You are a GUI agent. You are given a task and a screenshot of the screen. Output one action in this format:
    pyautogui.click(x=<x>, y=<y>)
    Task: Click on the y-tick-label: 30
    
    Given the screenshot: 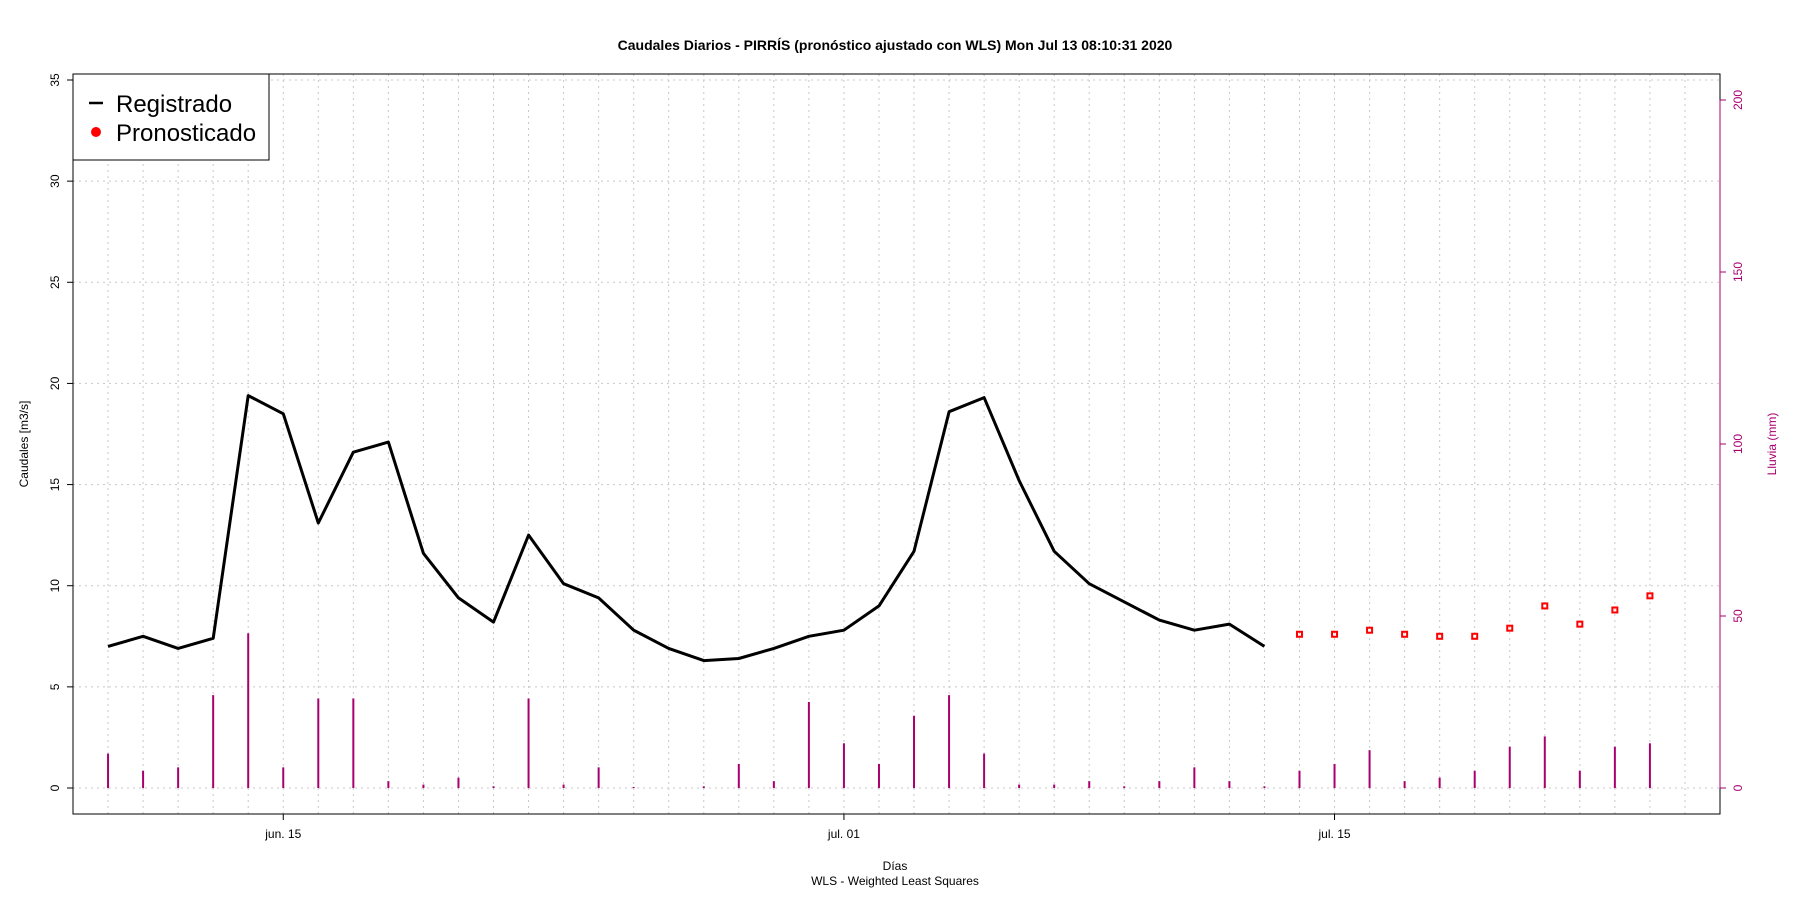 What is the action you would take?
    pyautogui.click(x=55, y=181)
    